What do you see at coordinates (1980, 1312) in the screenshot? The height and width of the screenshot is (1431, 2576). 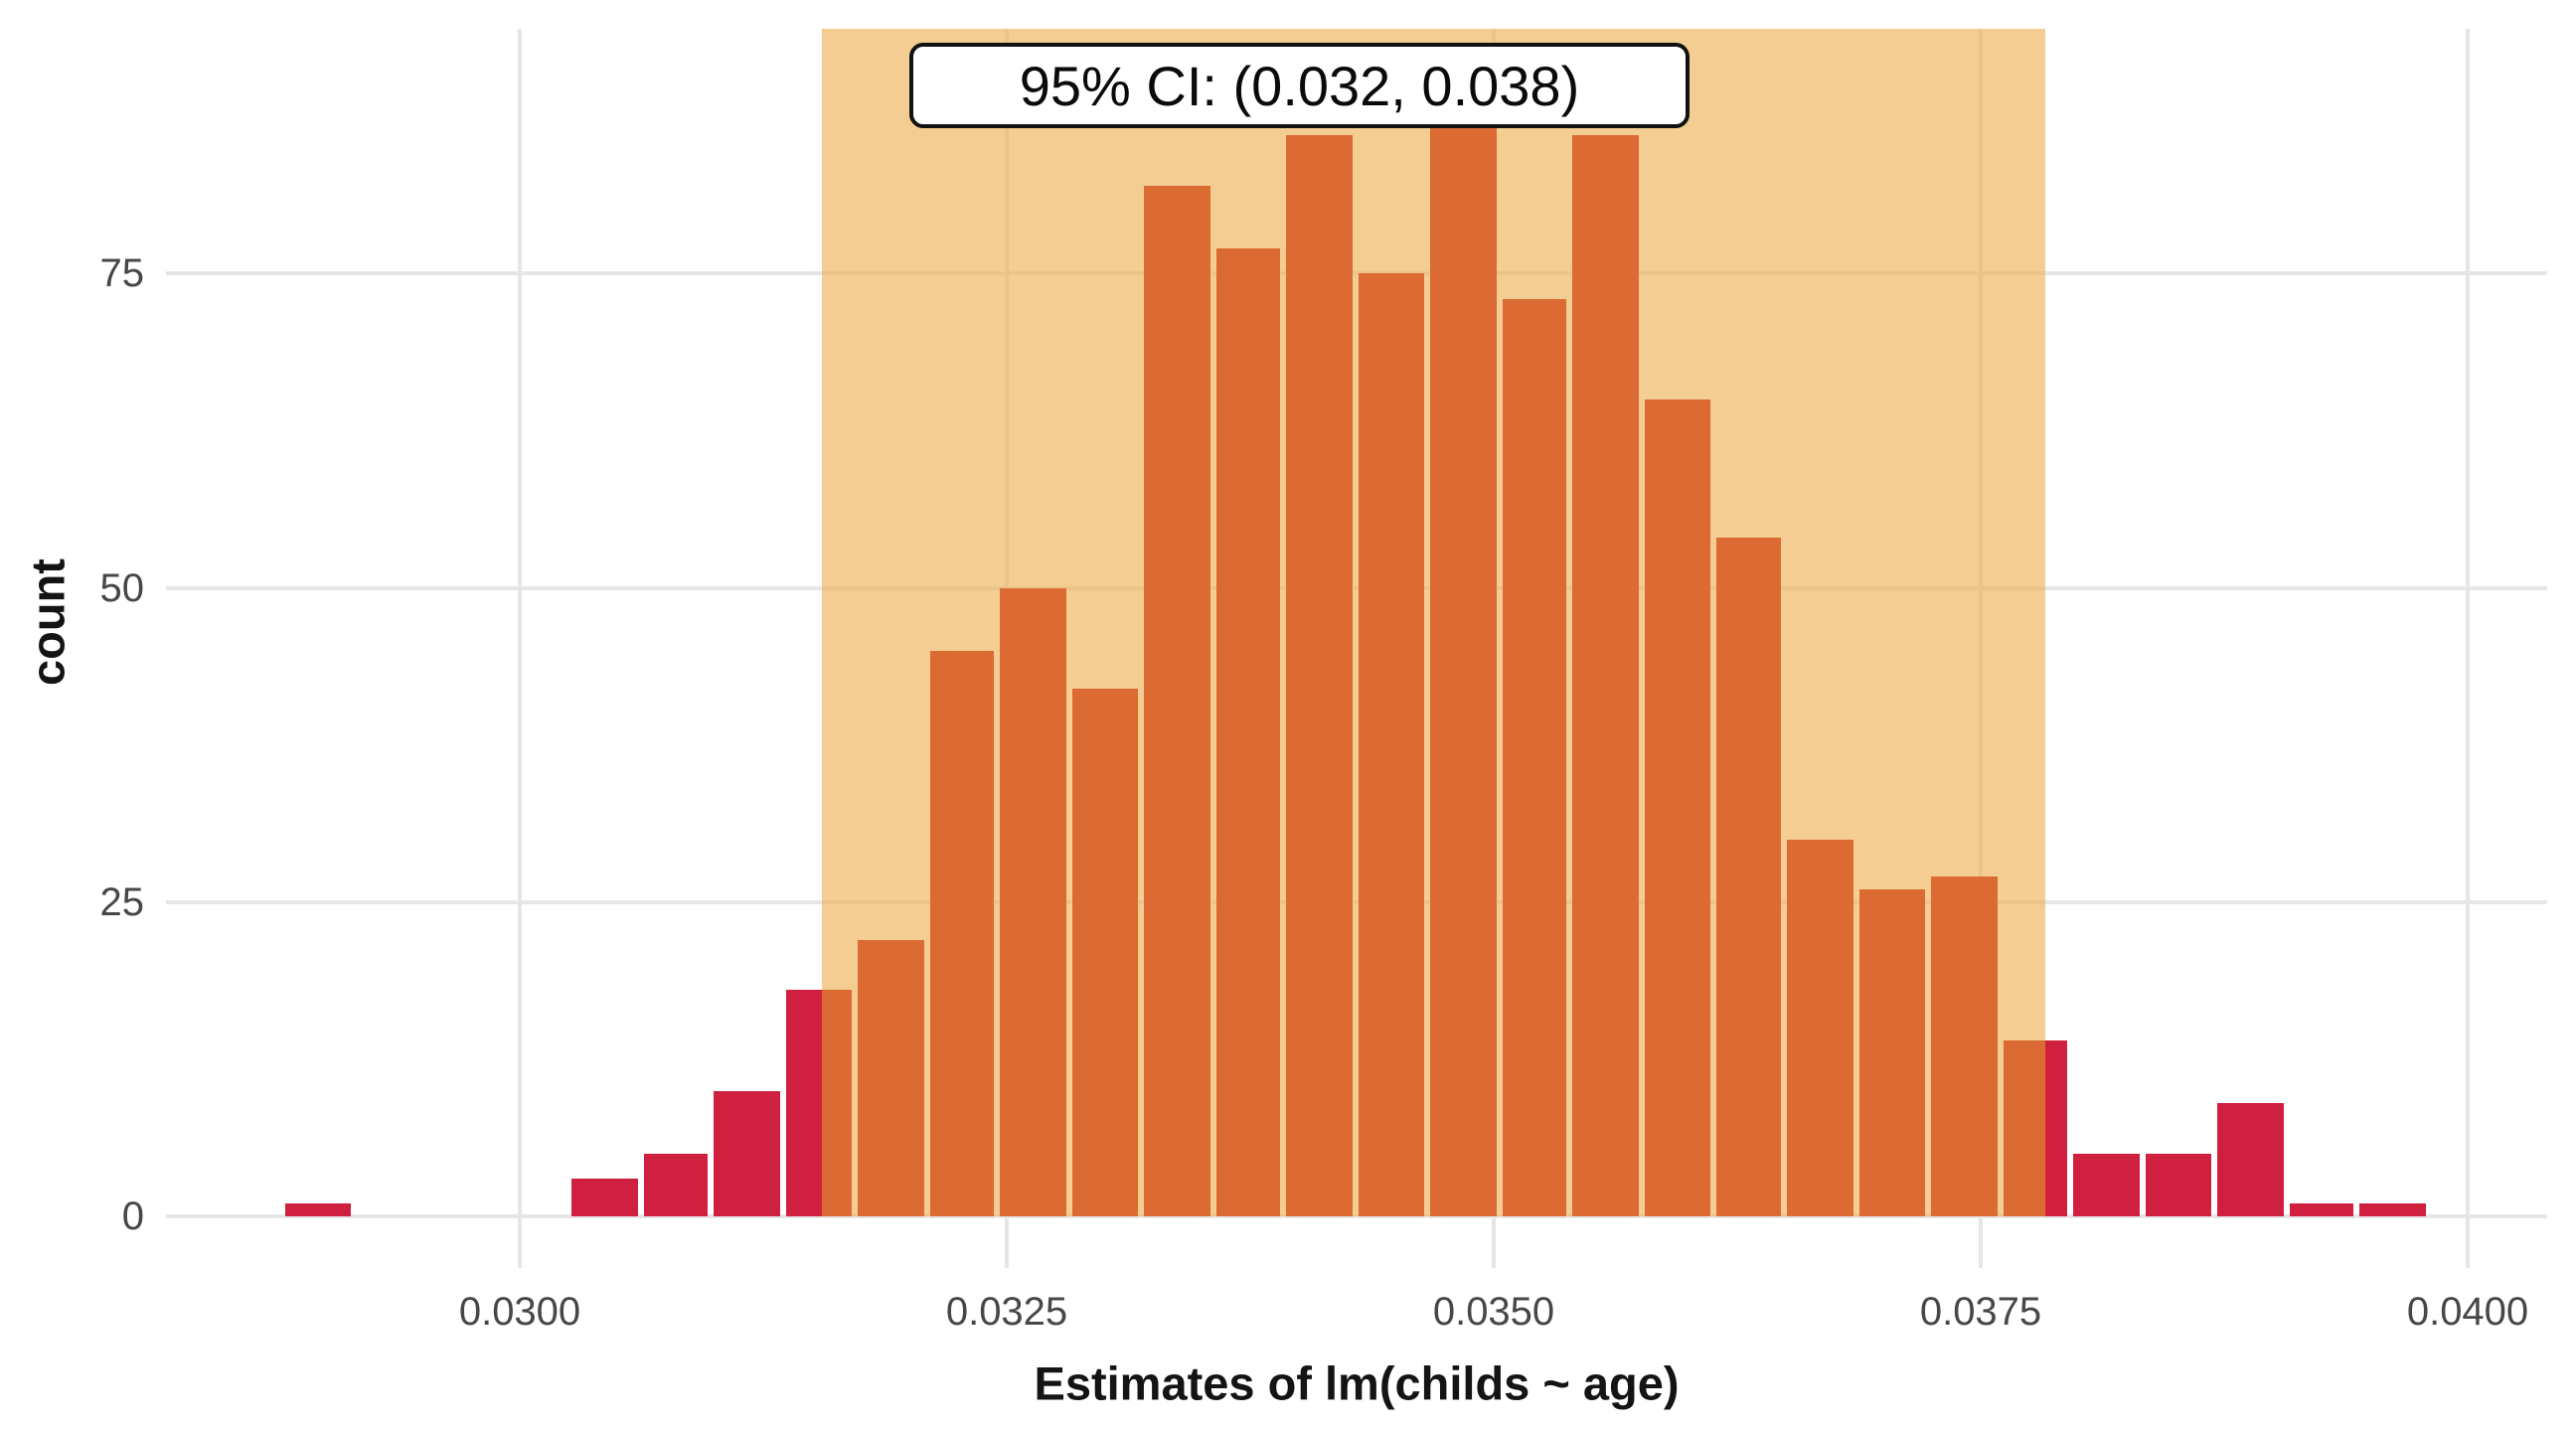 I see `x-tick-label: 0.0375` at bounding box center [1980, 1312].